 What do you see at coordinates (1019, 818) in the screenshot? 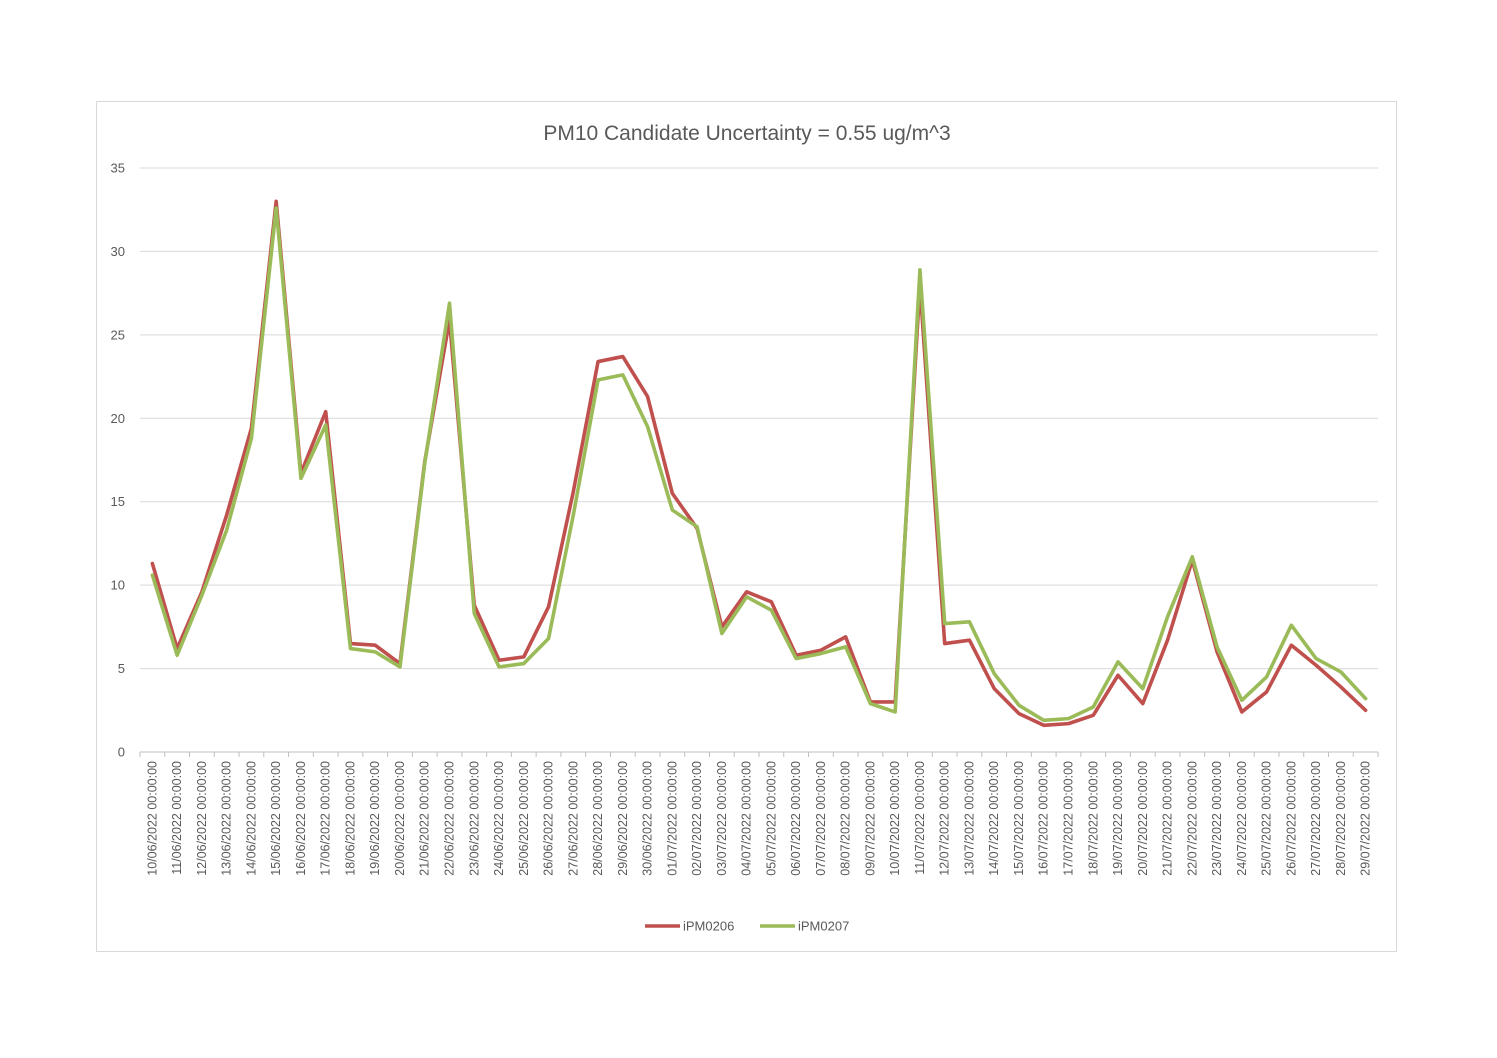
I see `x-tick-label: 15/07/2022 00:00:00` at bounding box center [1019, 818].